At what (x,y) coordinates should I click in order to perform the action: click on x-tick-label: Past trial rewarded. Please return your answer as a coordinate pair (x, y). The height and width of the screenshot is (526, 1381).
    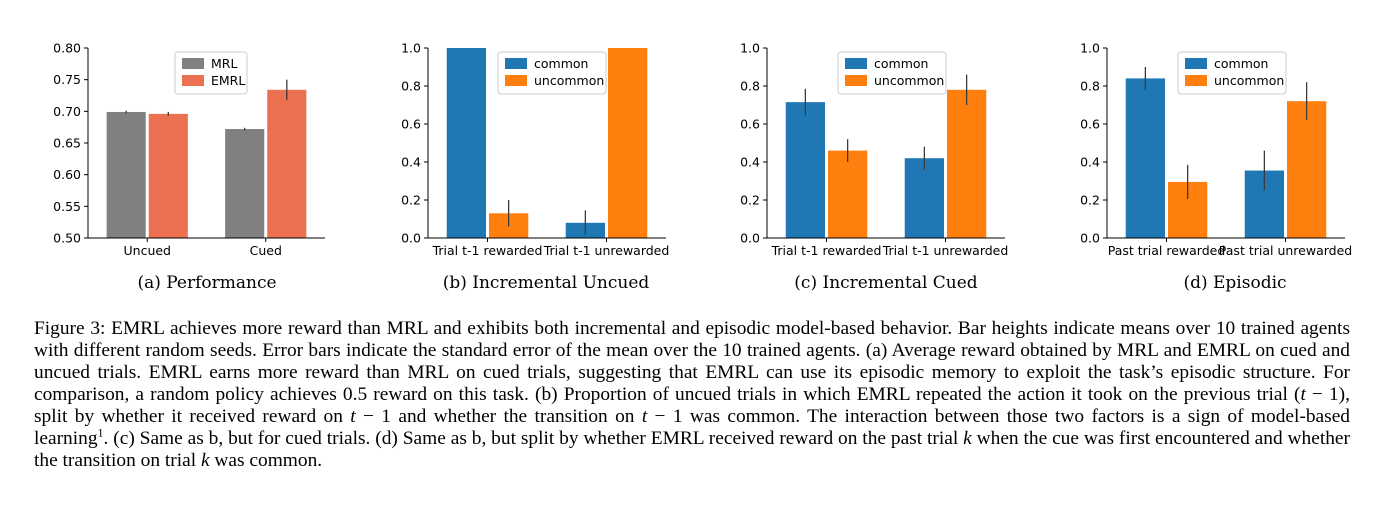
    Looking at the image, I should click on (1167, 250).